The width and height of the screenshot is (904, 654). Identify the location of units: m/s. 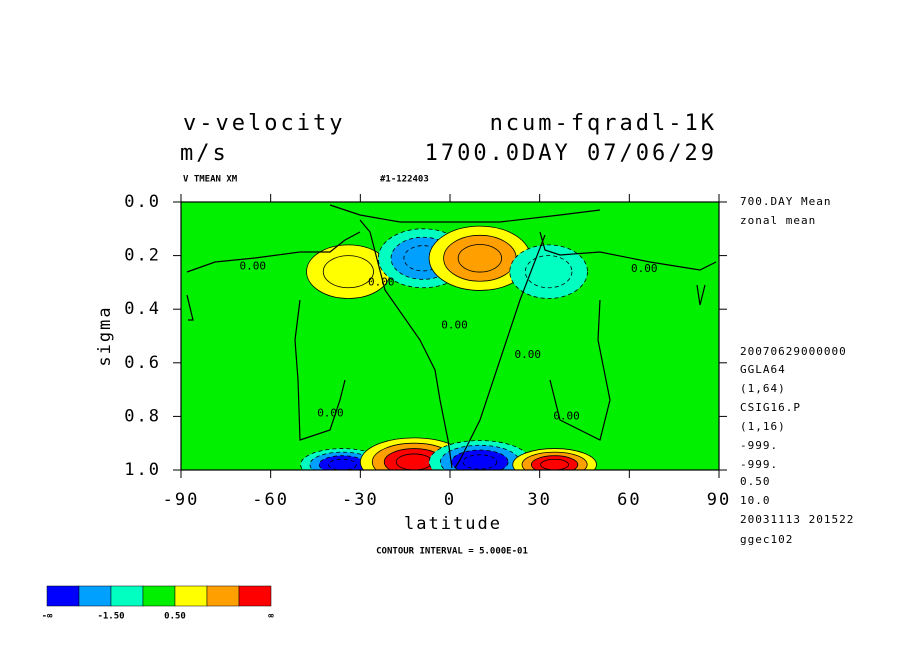
(204, 153).